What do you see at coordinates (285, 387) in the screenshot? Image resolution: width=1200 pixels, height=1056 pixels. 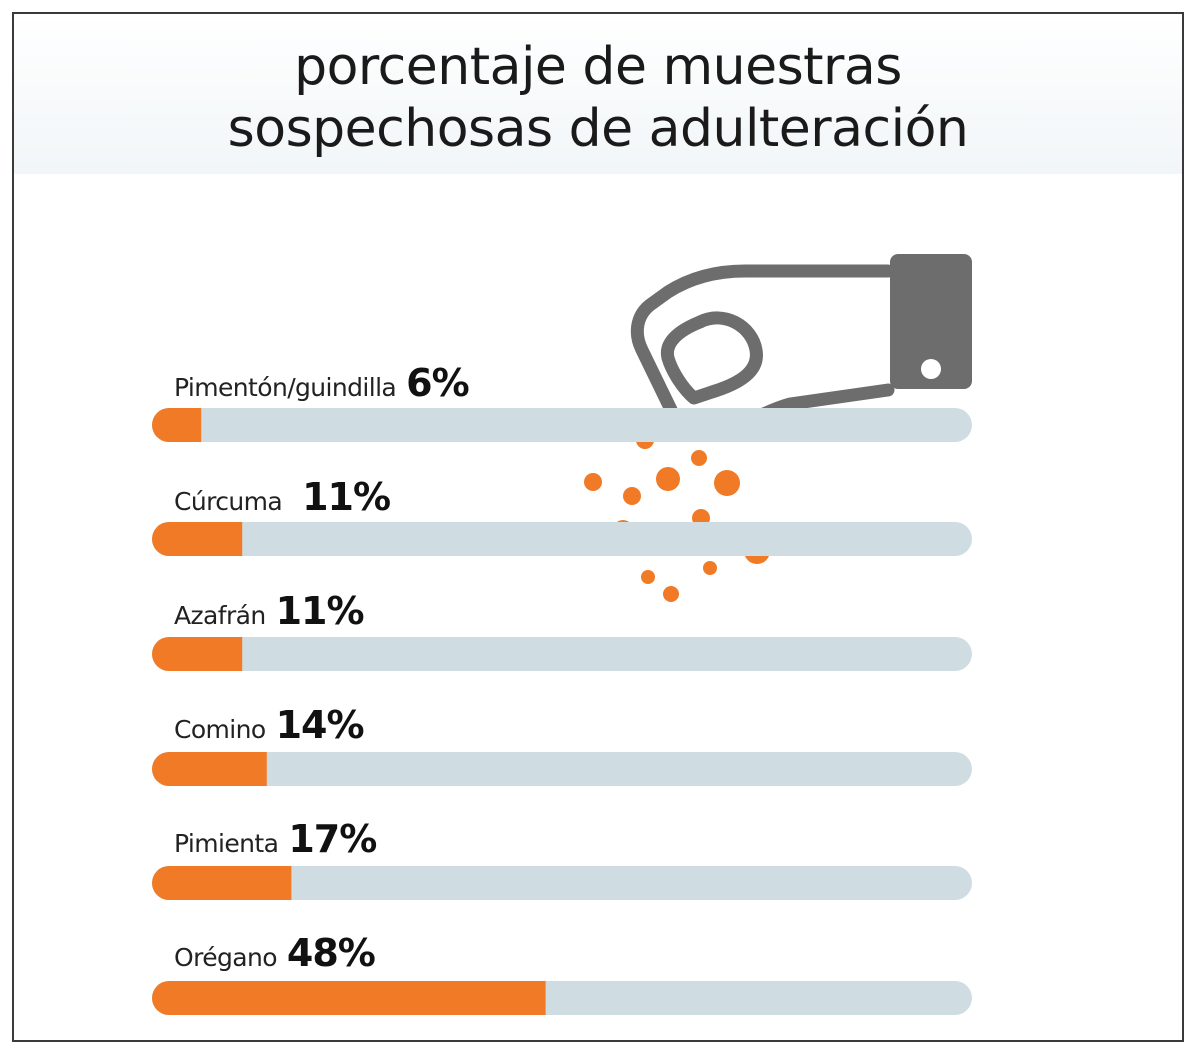 I see `category-label-0: Pimentón/guindilla` at bounding box center [285, 387].